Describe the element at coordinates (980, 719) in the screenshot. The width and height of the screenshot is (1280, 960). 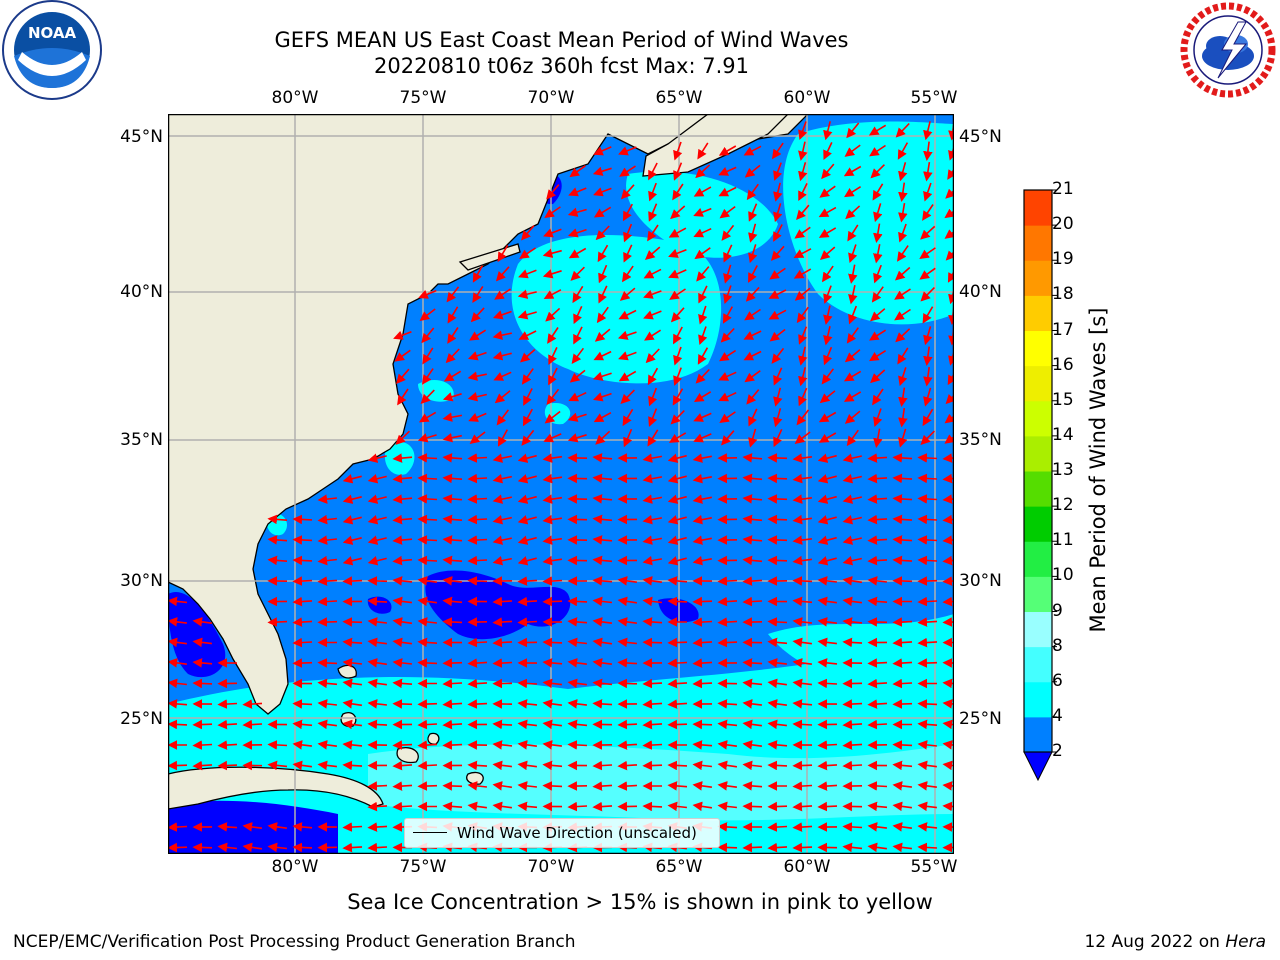
I see `lat-label-right: 25°N` at that location.